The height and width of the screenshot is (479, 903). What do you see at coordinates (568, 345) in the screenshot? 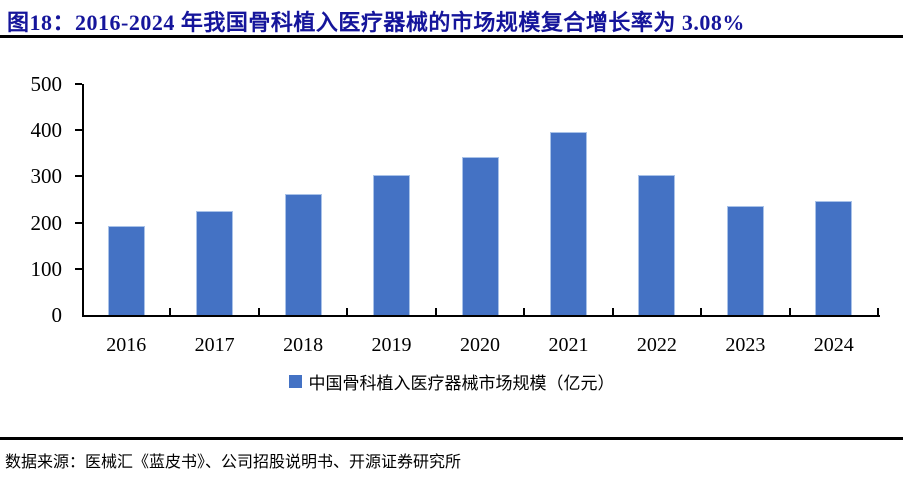
I see `x-axis-label-2021: 2021` at bounding box center [568, 345].